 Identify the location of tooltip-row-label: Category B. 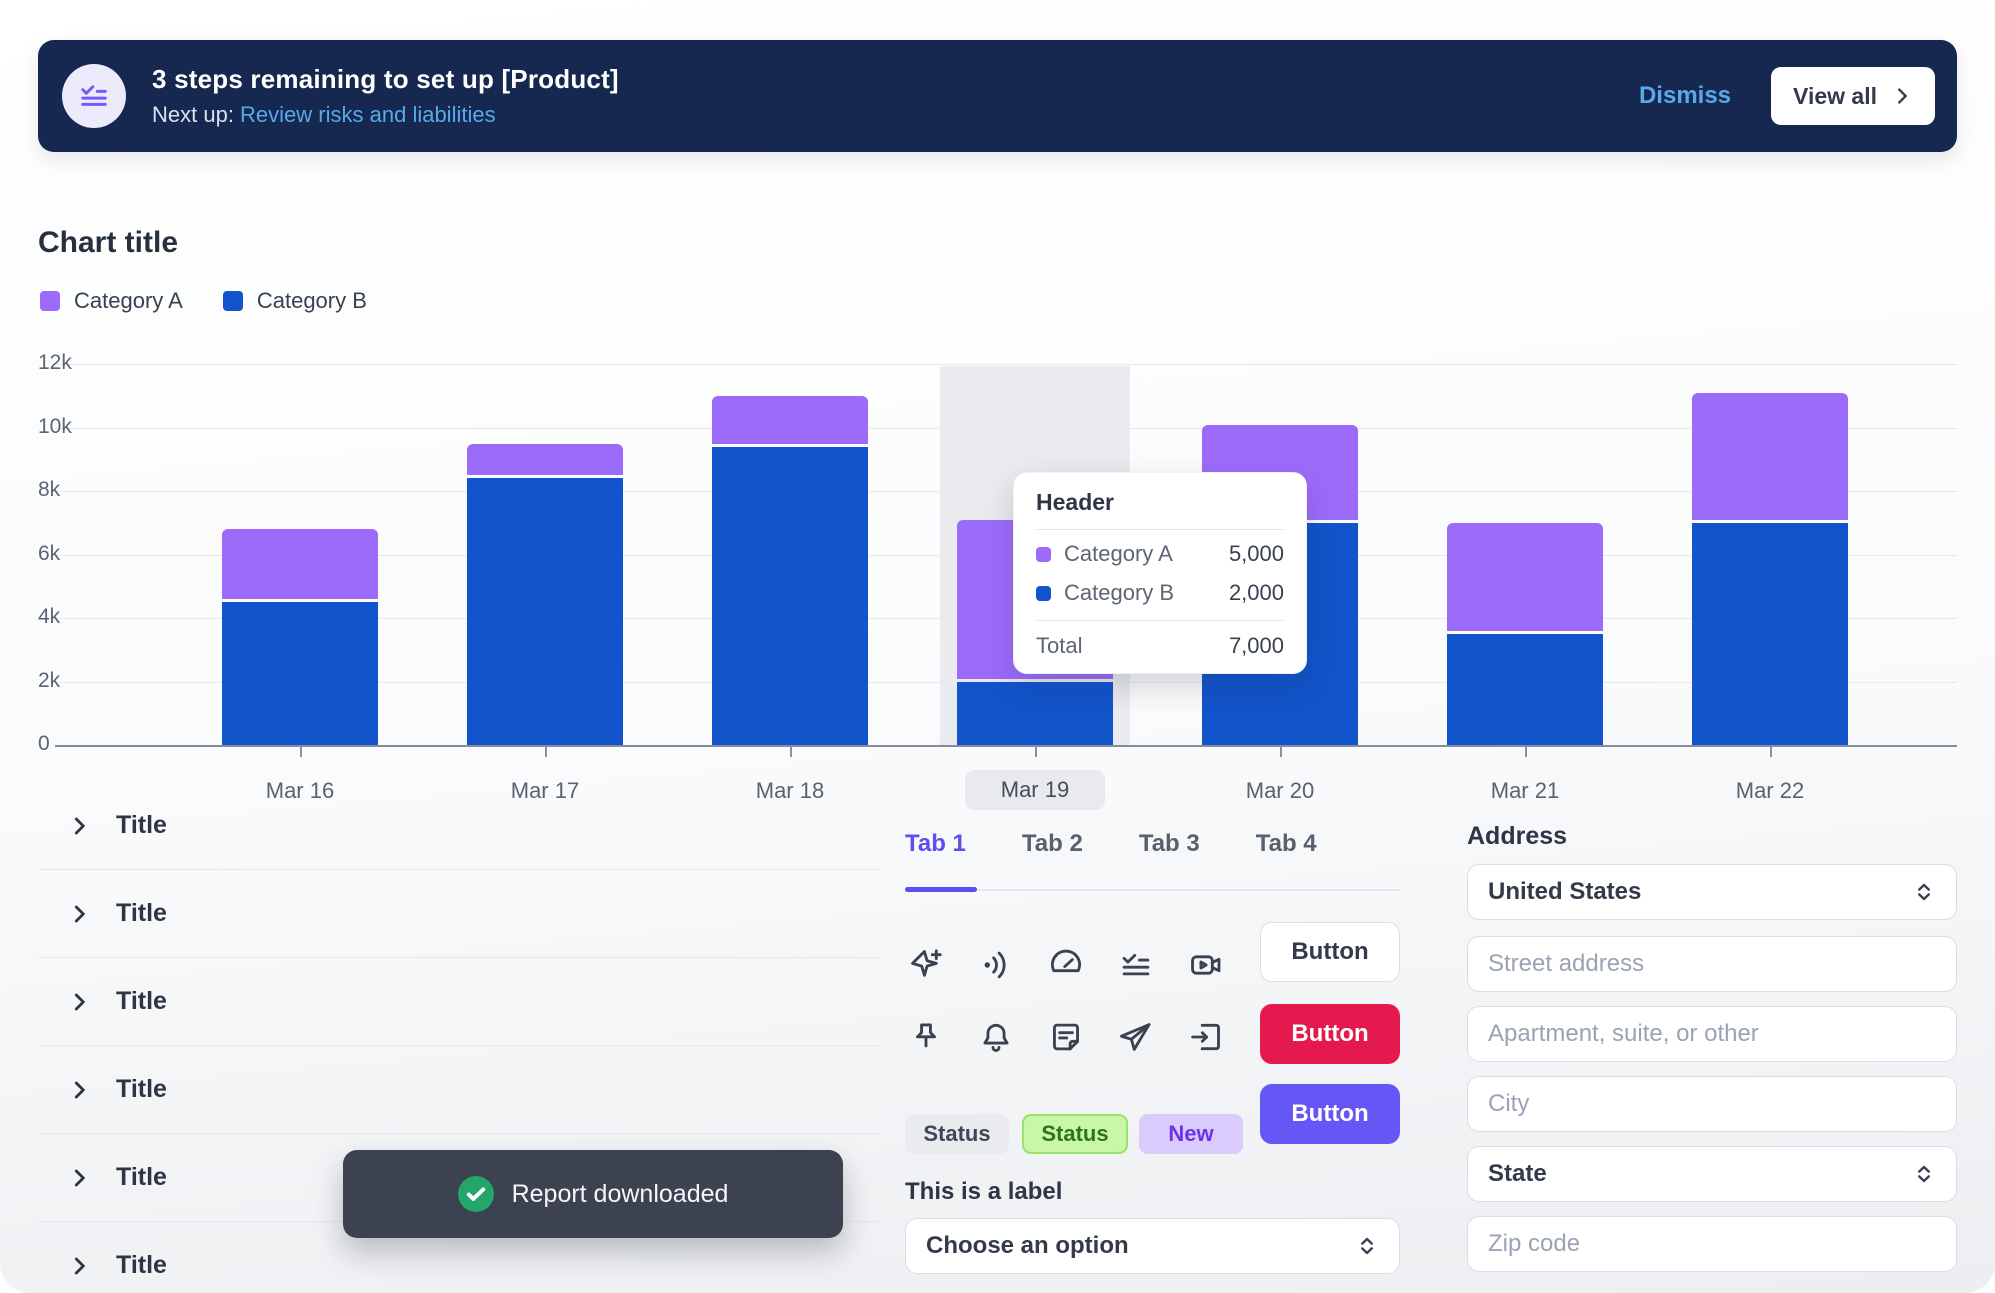
(1119, 592).